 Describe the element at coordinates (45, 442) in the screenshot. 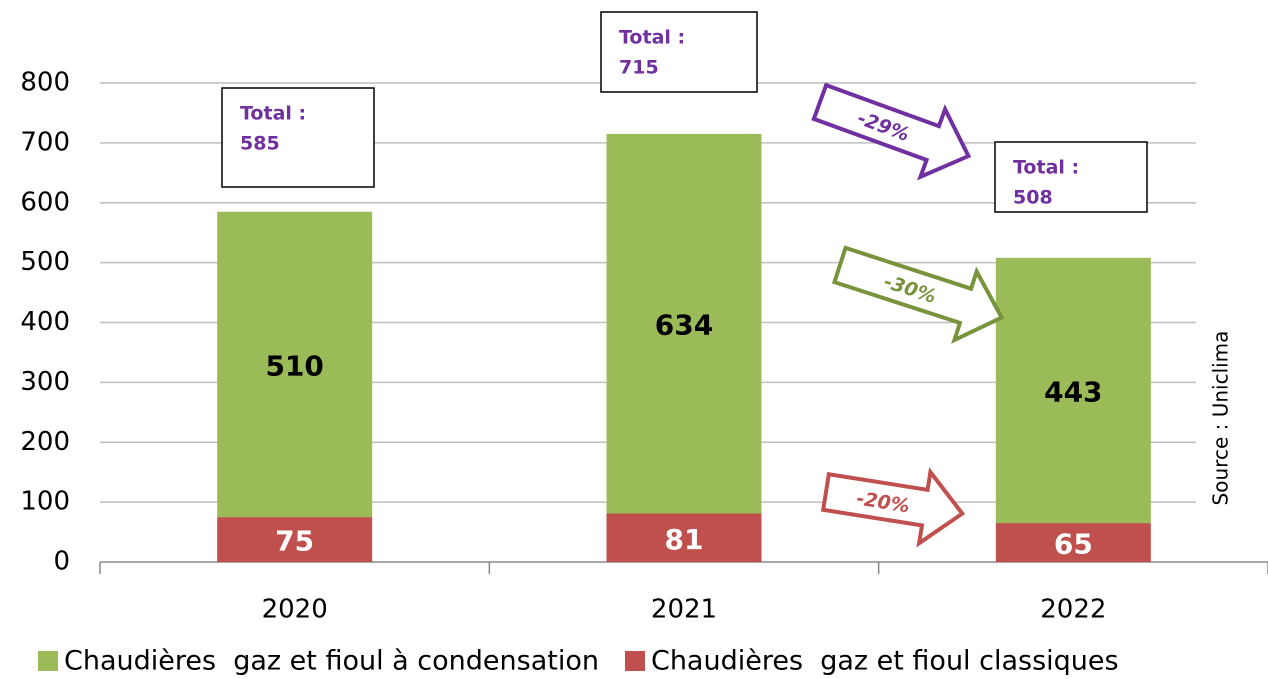

I see `y-tick-label: 200` at that location.